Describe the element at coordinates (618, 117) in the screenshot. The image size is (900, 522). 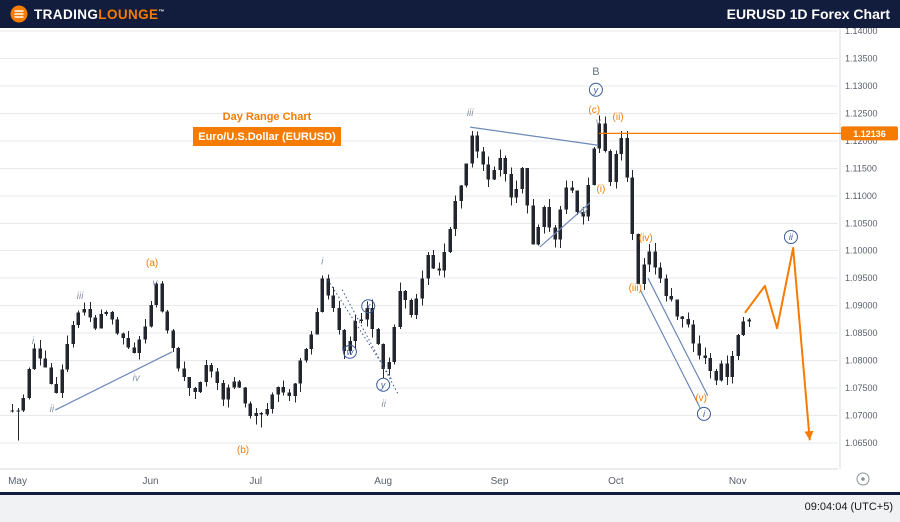
I see `wave-annotation: (ii)` at that location.